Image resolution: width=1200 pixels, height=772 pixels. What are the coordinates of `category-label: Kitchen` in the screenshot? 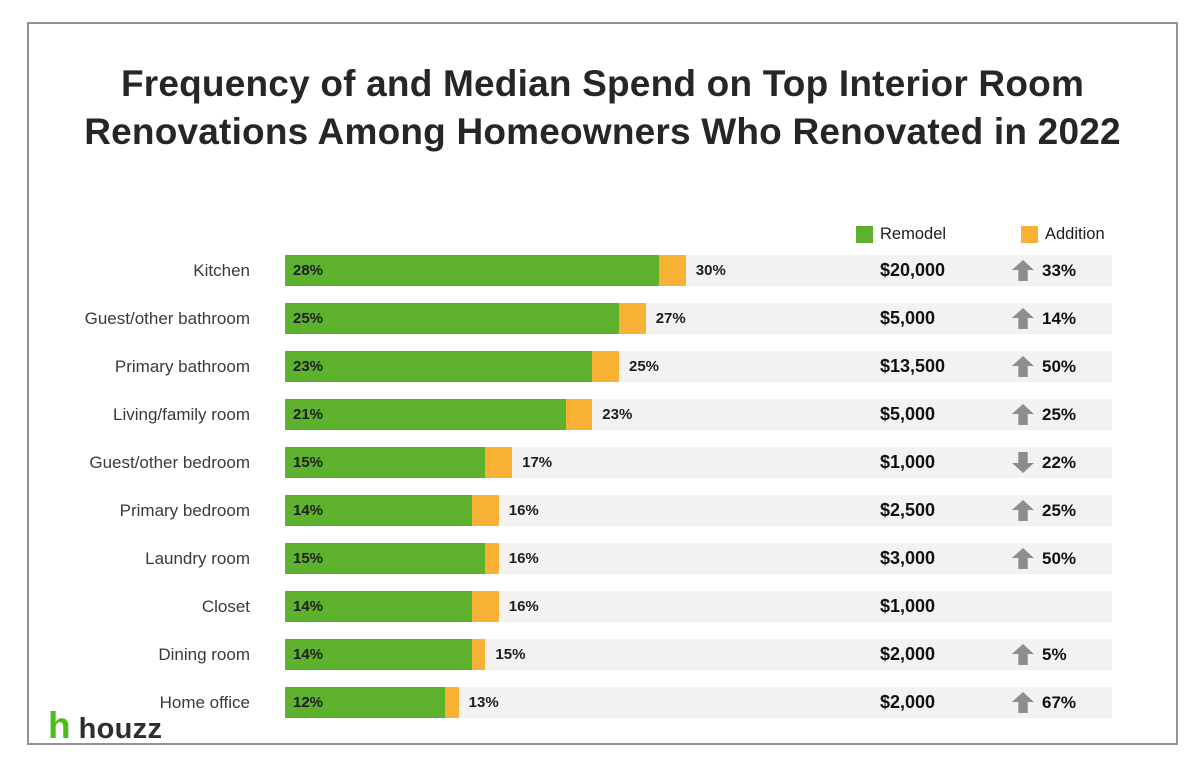 It's located at (221, 270).